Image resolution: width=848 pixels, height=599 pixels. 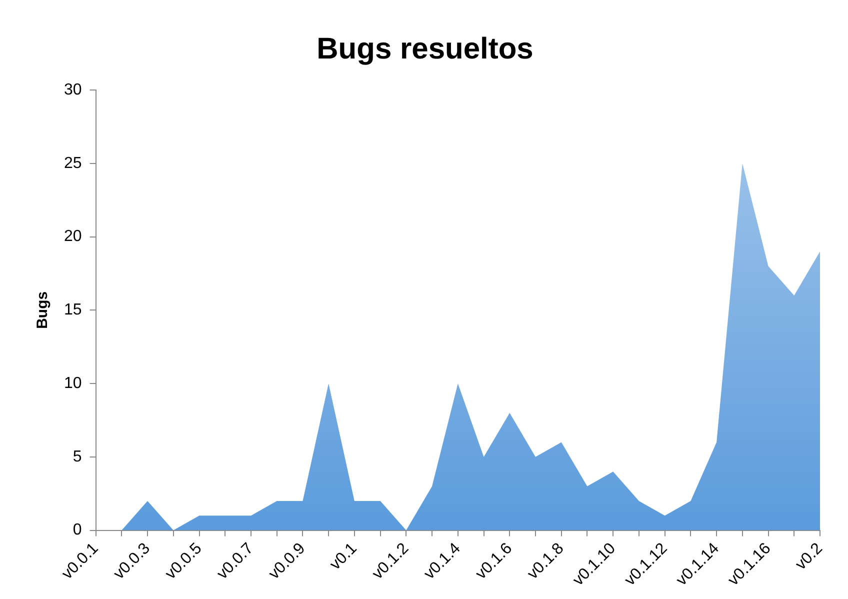 I want to click on x-tick-label: v0.2, so click(x=809, y=557).